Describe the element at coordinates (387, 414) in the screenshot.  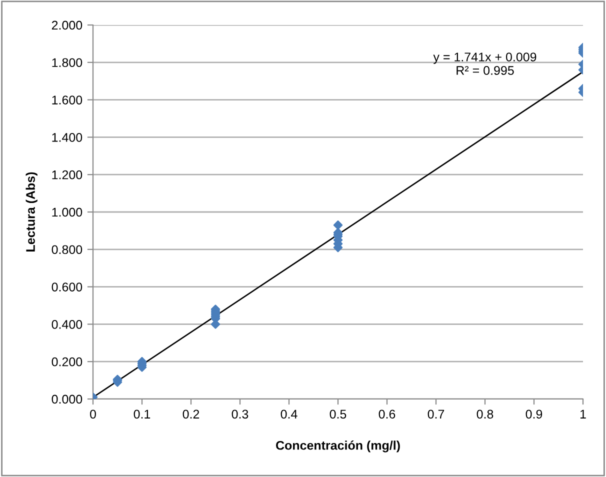
I see `x-tick-label: 0.6` at that location.